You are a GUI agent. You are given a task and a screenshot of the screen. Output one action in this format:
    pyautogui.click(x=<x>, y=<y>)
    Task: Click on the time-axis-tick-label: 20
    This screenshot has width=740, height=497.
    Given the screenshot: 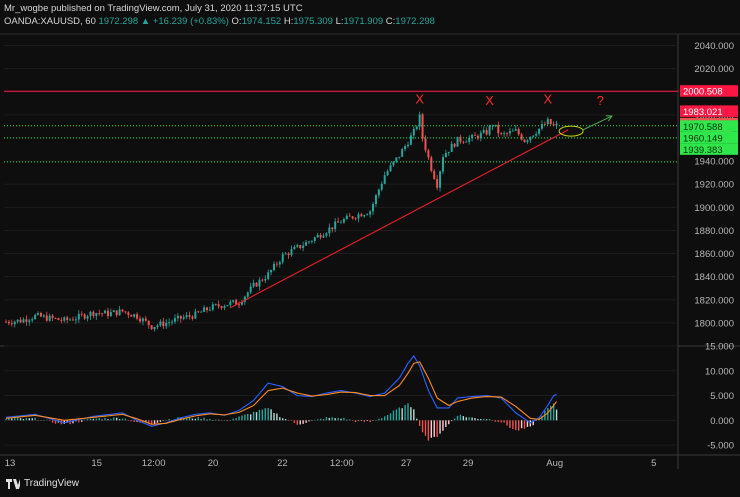 What is the action you would take?
    pyautogui.click(x=213, y=463)
    